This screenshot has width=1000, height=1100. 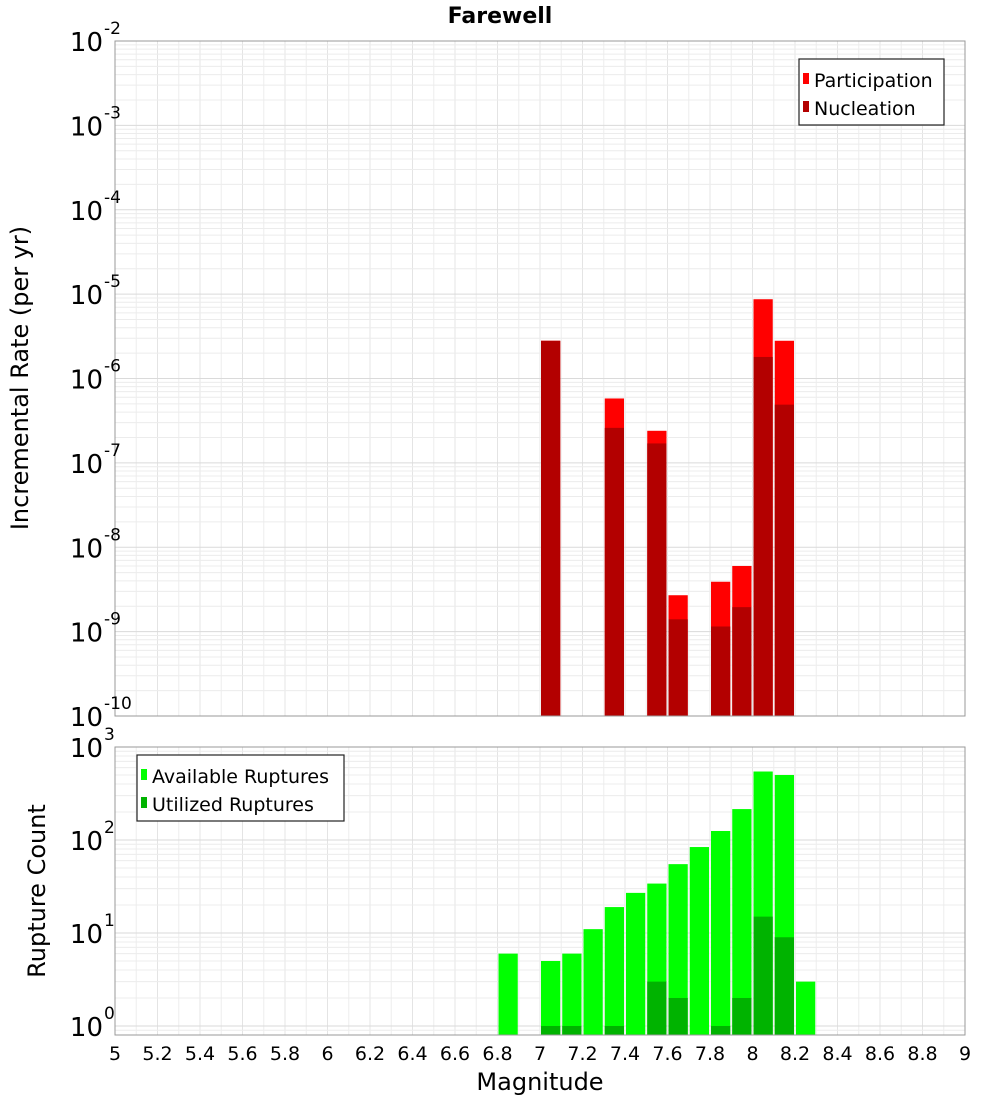 What do you see at coordinates (497, 1054) in the screenshot?
I see `x-tick-label: 6.8` at bounding box center [497, 1054].